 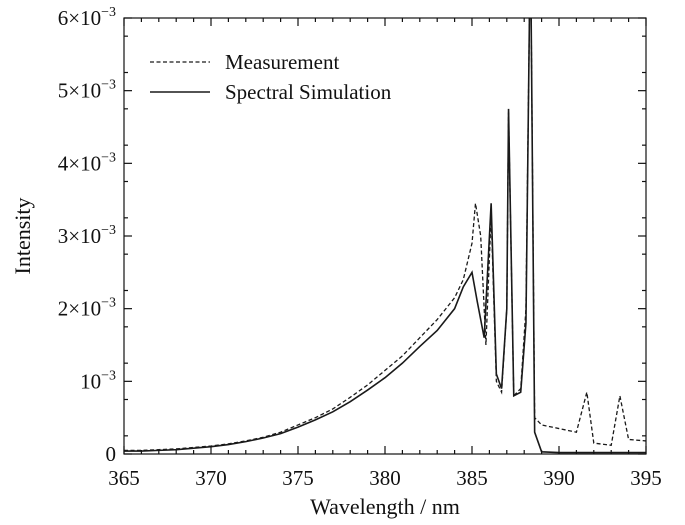 I want to click on legend: Measurement Spectral Simulation, so click(x=271, y=77).